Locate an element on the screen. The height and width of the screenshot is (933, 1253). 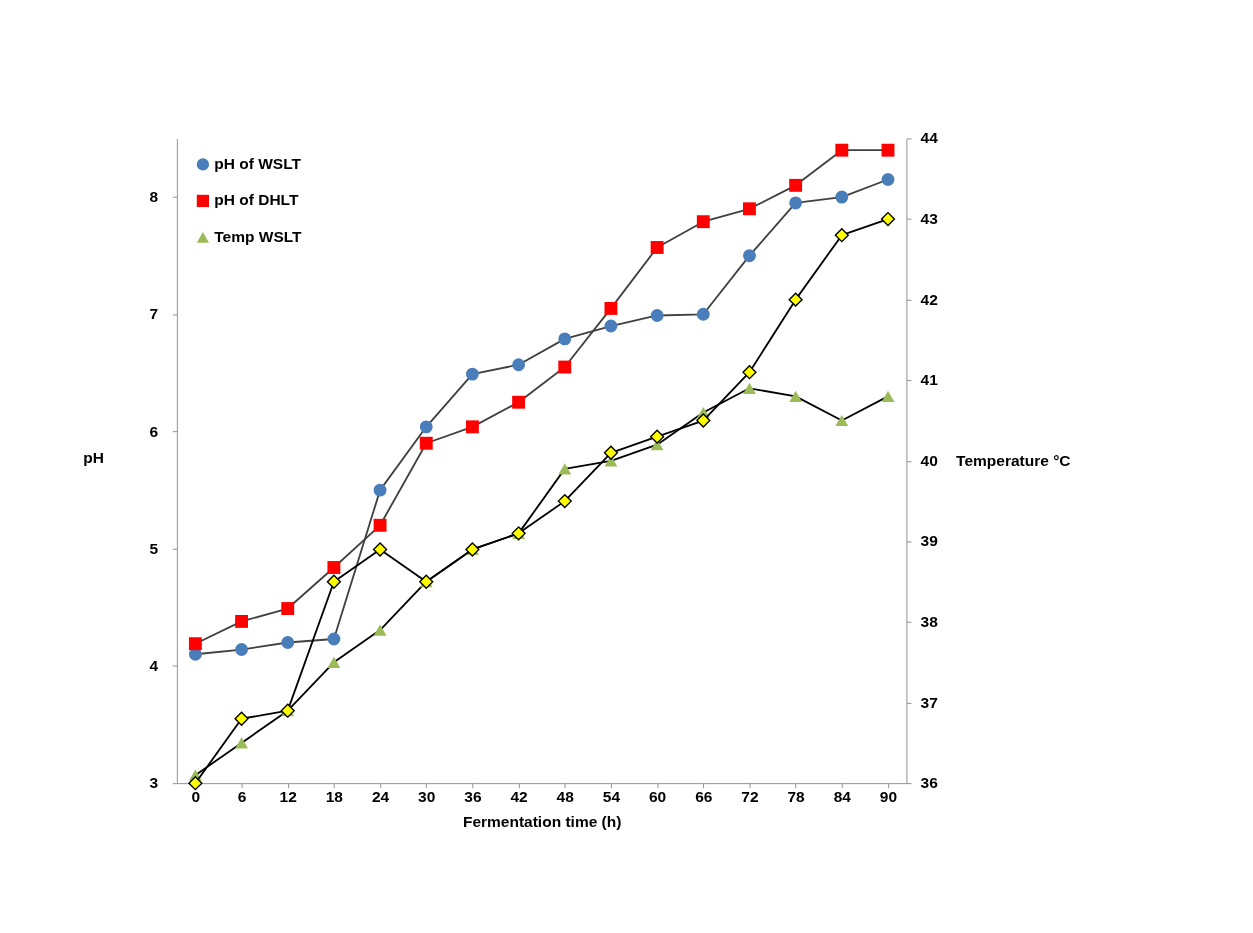
x-tick-label: 60 is located at coordinates (657, 796).